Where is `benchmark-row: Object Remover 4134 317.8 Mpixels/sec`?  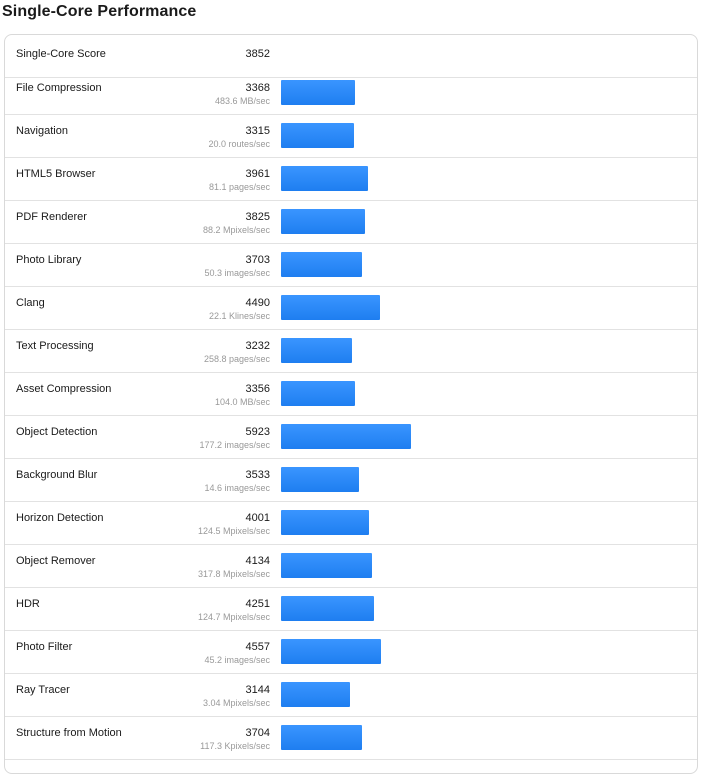 benchmark-row: Object Remover 4134 317.8 Mpixels/sec is located at coordinates (351, 566).